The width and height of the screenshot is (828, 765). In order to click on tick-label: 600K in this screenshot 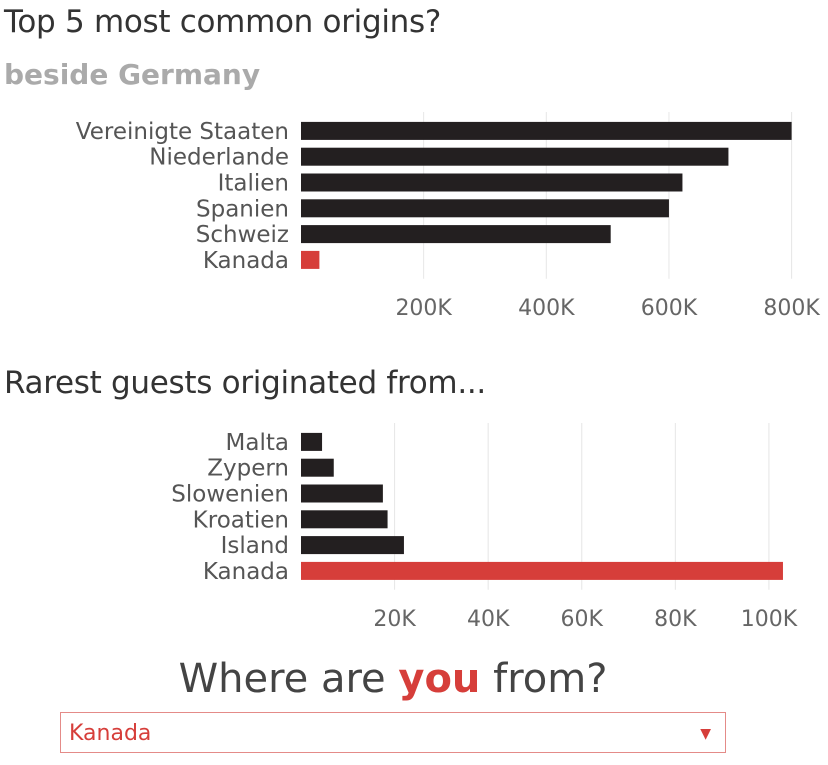, I will do `click(669, 308)`.